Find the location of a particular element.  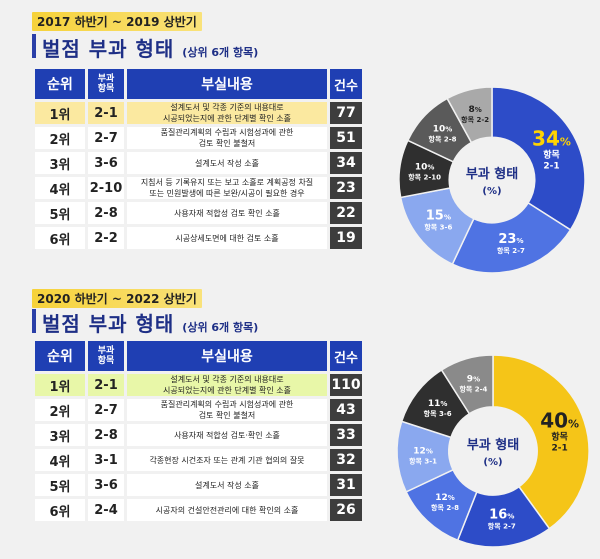

table-row: 6위 2-4 시공자의 건설안전관리에 대한 확인의 소홀 26 is located at coordinates (198, 510).